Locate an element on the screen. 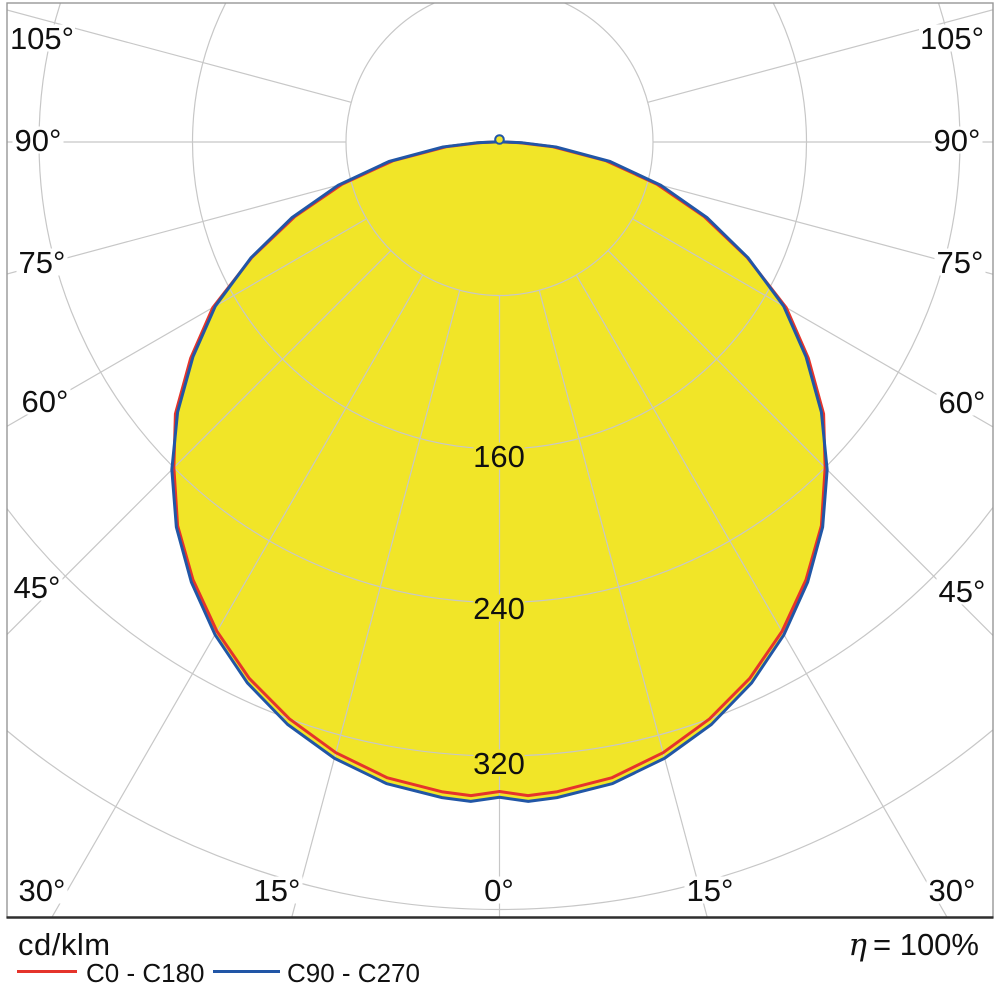 The image size is (999, 998). ring-label: 240 is located at coordinates (499, 608).